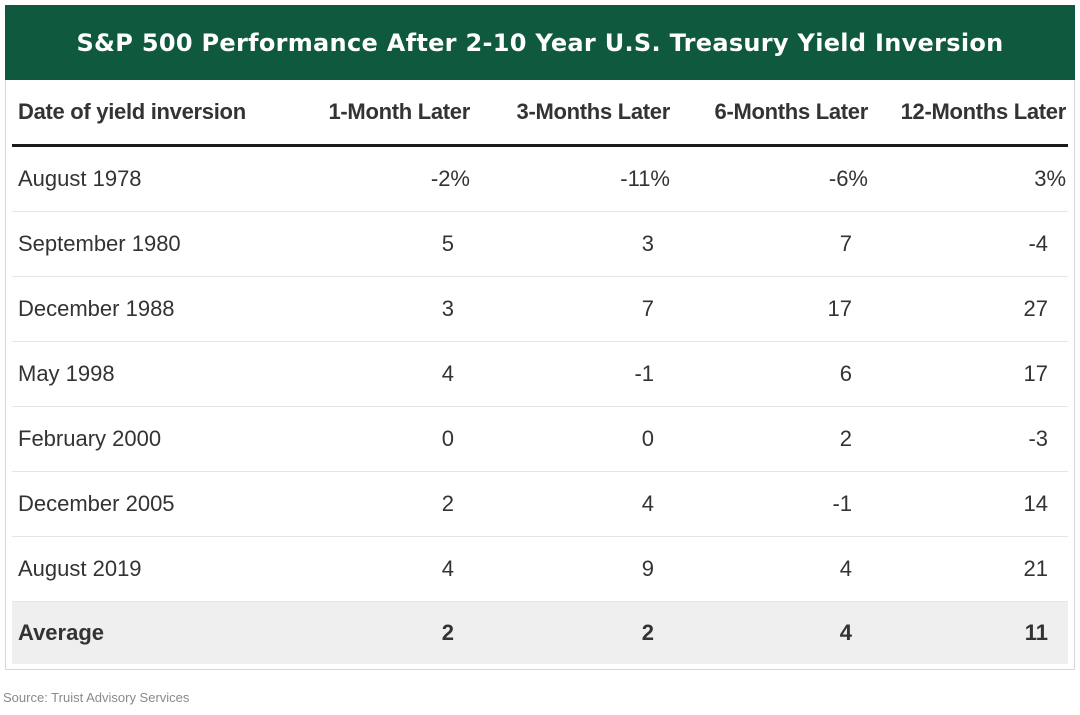 This screenshot has width=1080, height=715. Describe the element at coordinates (572, 178) in the screenshot. I see `cell-3-months: -11%` at that location.